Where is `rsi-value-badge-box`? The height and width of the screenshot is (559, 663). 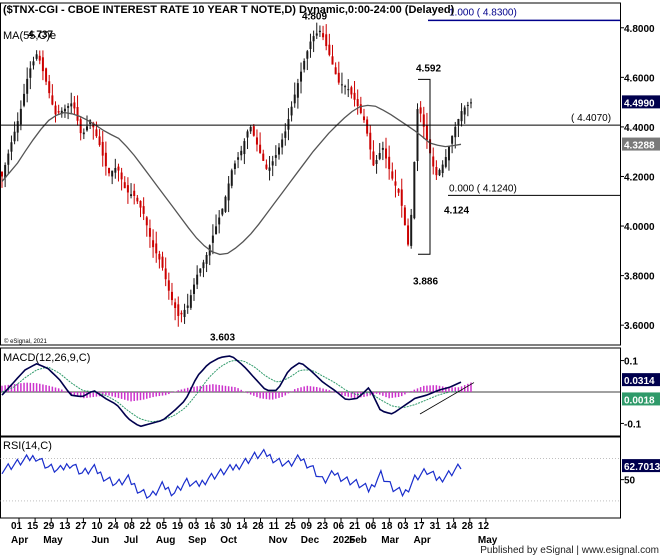
rsi-value-badge-box is located at coordinates (641, 466).